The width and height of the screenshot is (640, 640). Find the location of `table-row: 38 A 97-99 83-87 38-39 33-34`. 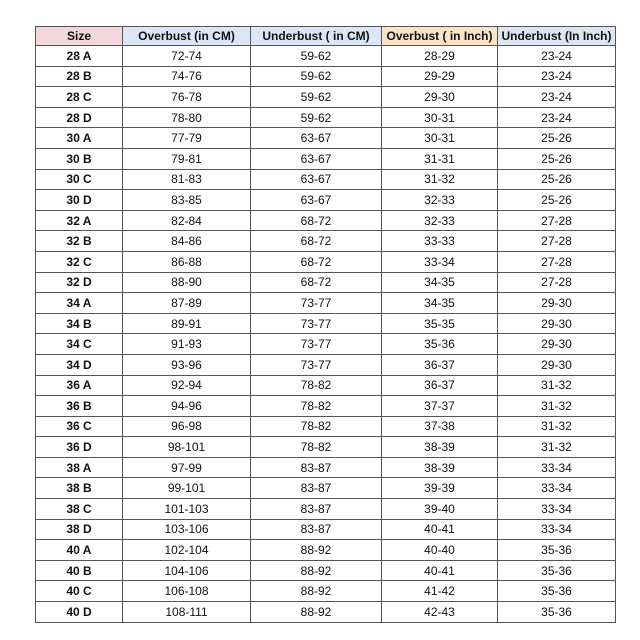

table-row: 38 A 97-99 83-87 38-39 33-34 is located at coordinates (325, 467).